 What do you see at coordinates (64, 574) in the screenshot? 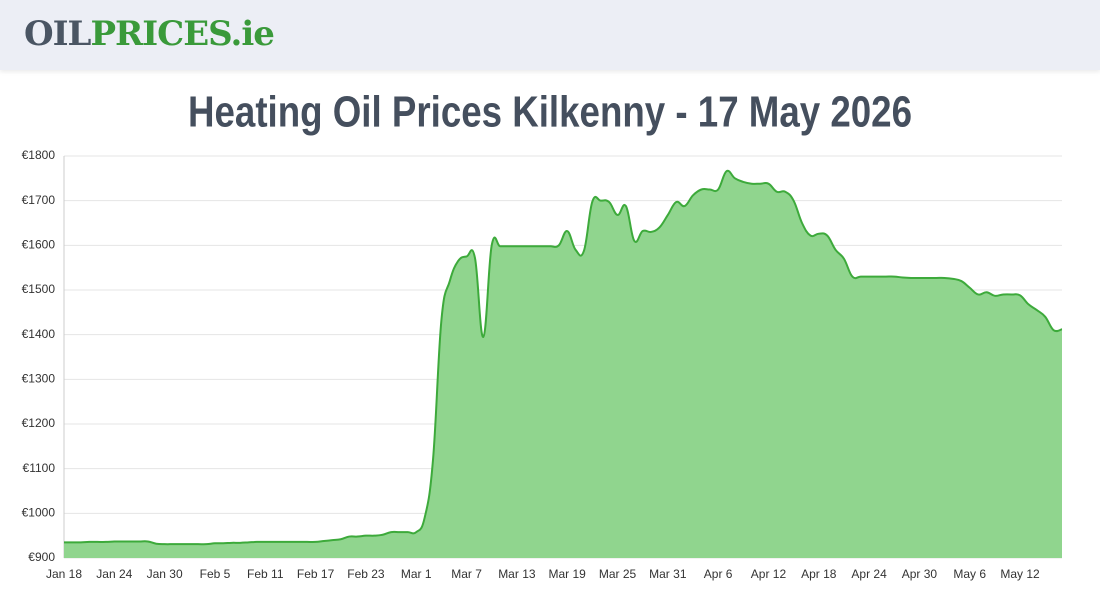
I see `x-tick-label: Jan 18` at bounding box center [64, 574].